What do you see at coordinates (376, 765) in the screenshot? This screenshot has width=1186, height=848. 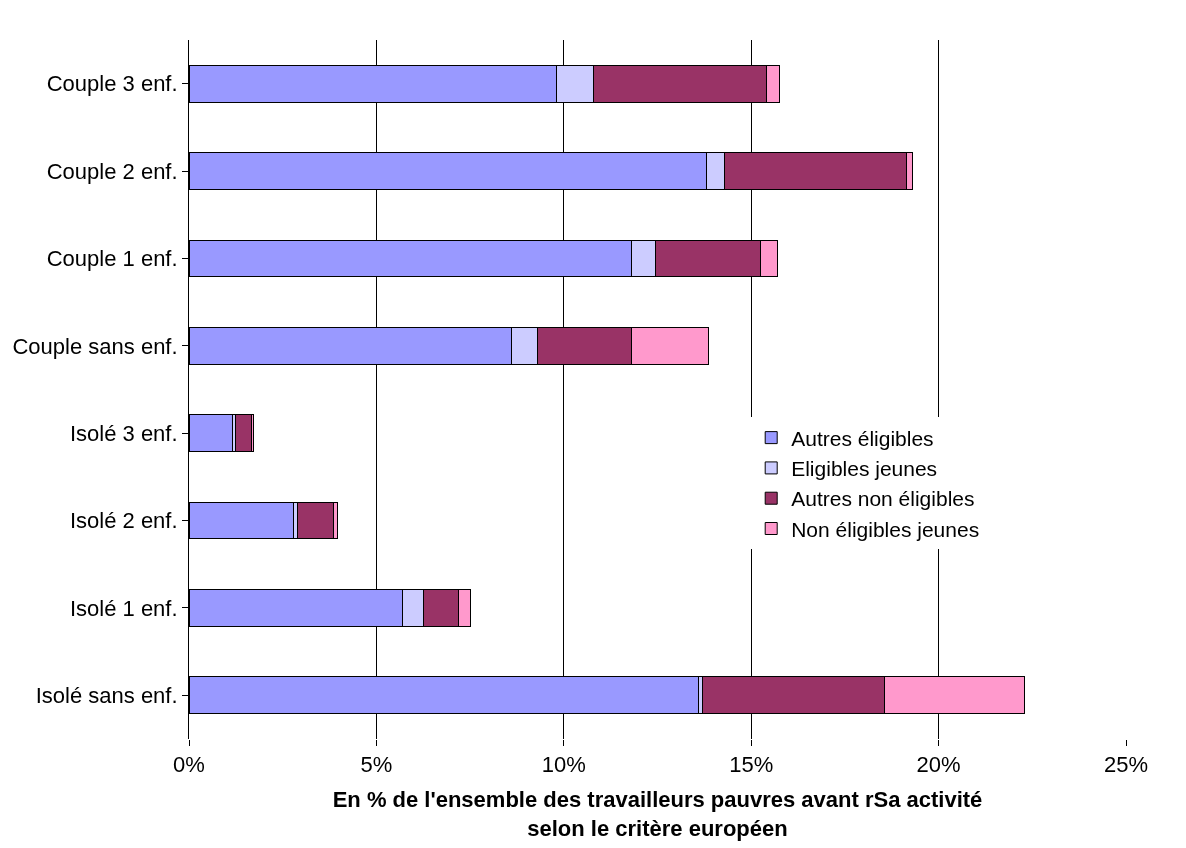 I see `x-tick-label: 5%` at bounding box center [376, 765].